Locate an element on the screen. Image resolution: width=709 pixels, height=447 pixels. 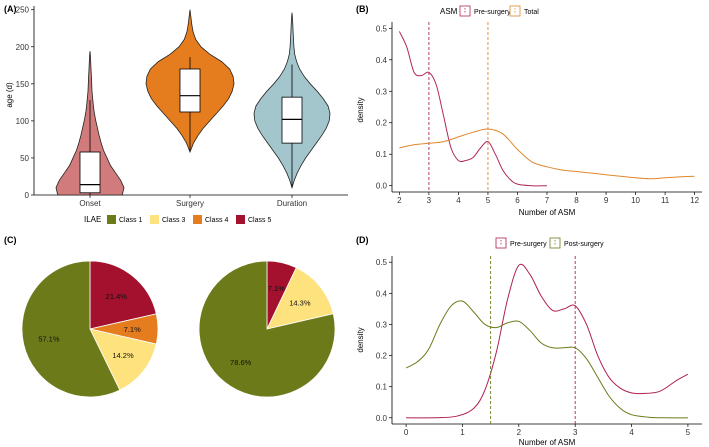
panel-label-a: (A) is located at coordinates (10, 9).